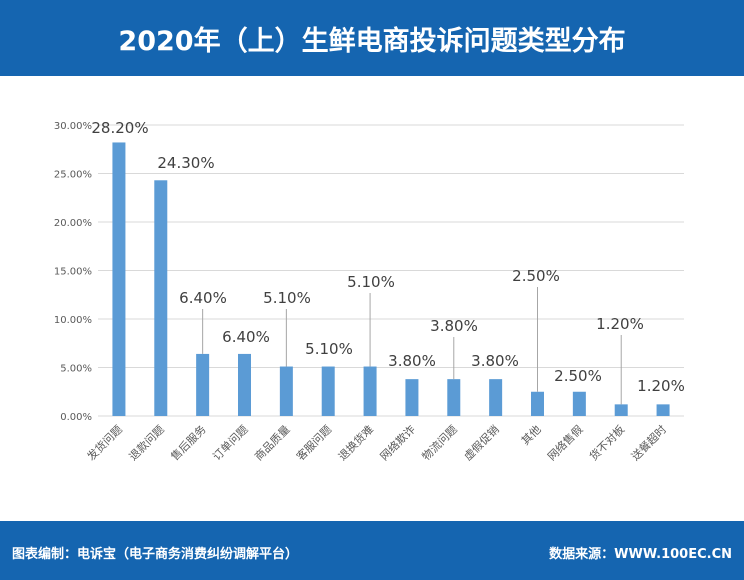  I want to click on y-tick-label: 30.00%, so click(73, 126).